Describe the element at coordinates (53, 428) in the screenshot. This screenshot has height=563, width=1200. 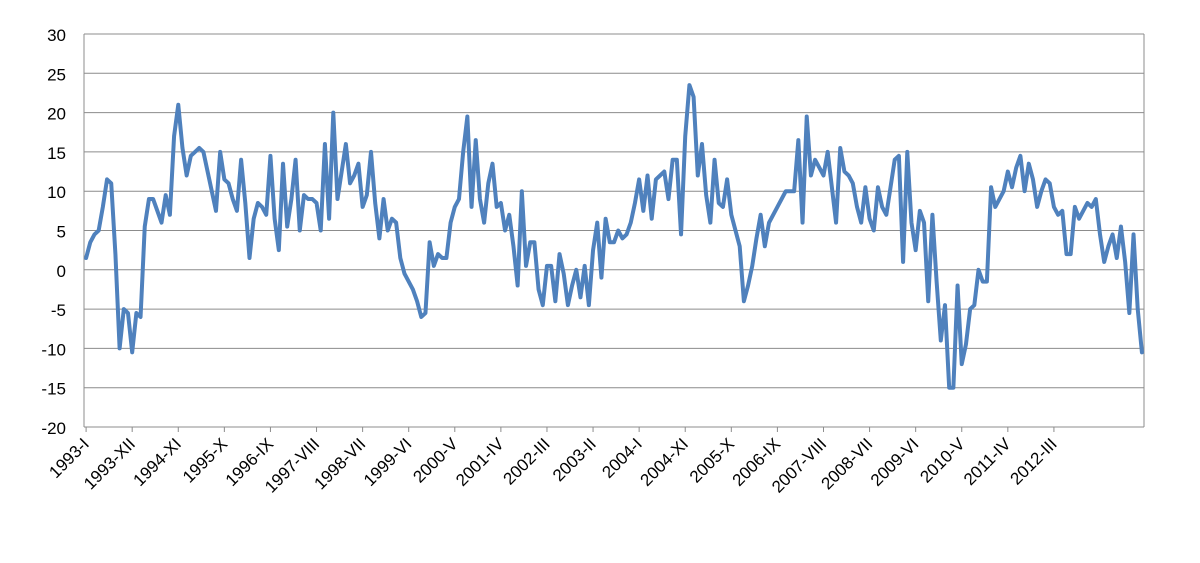
I see `y-tick-label: -20` at that location.